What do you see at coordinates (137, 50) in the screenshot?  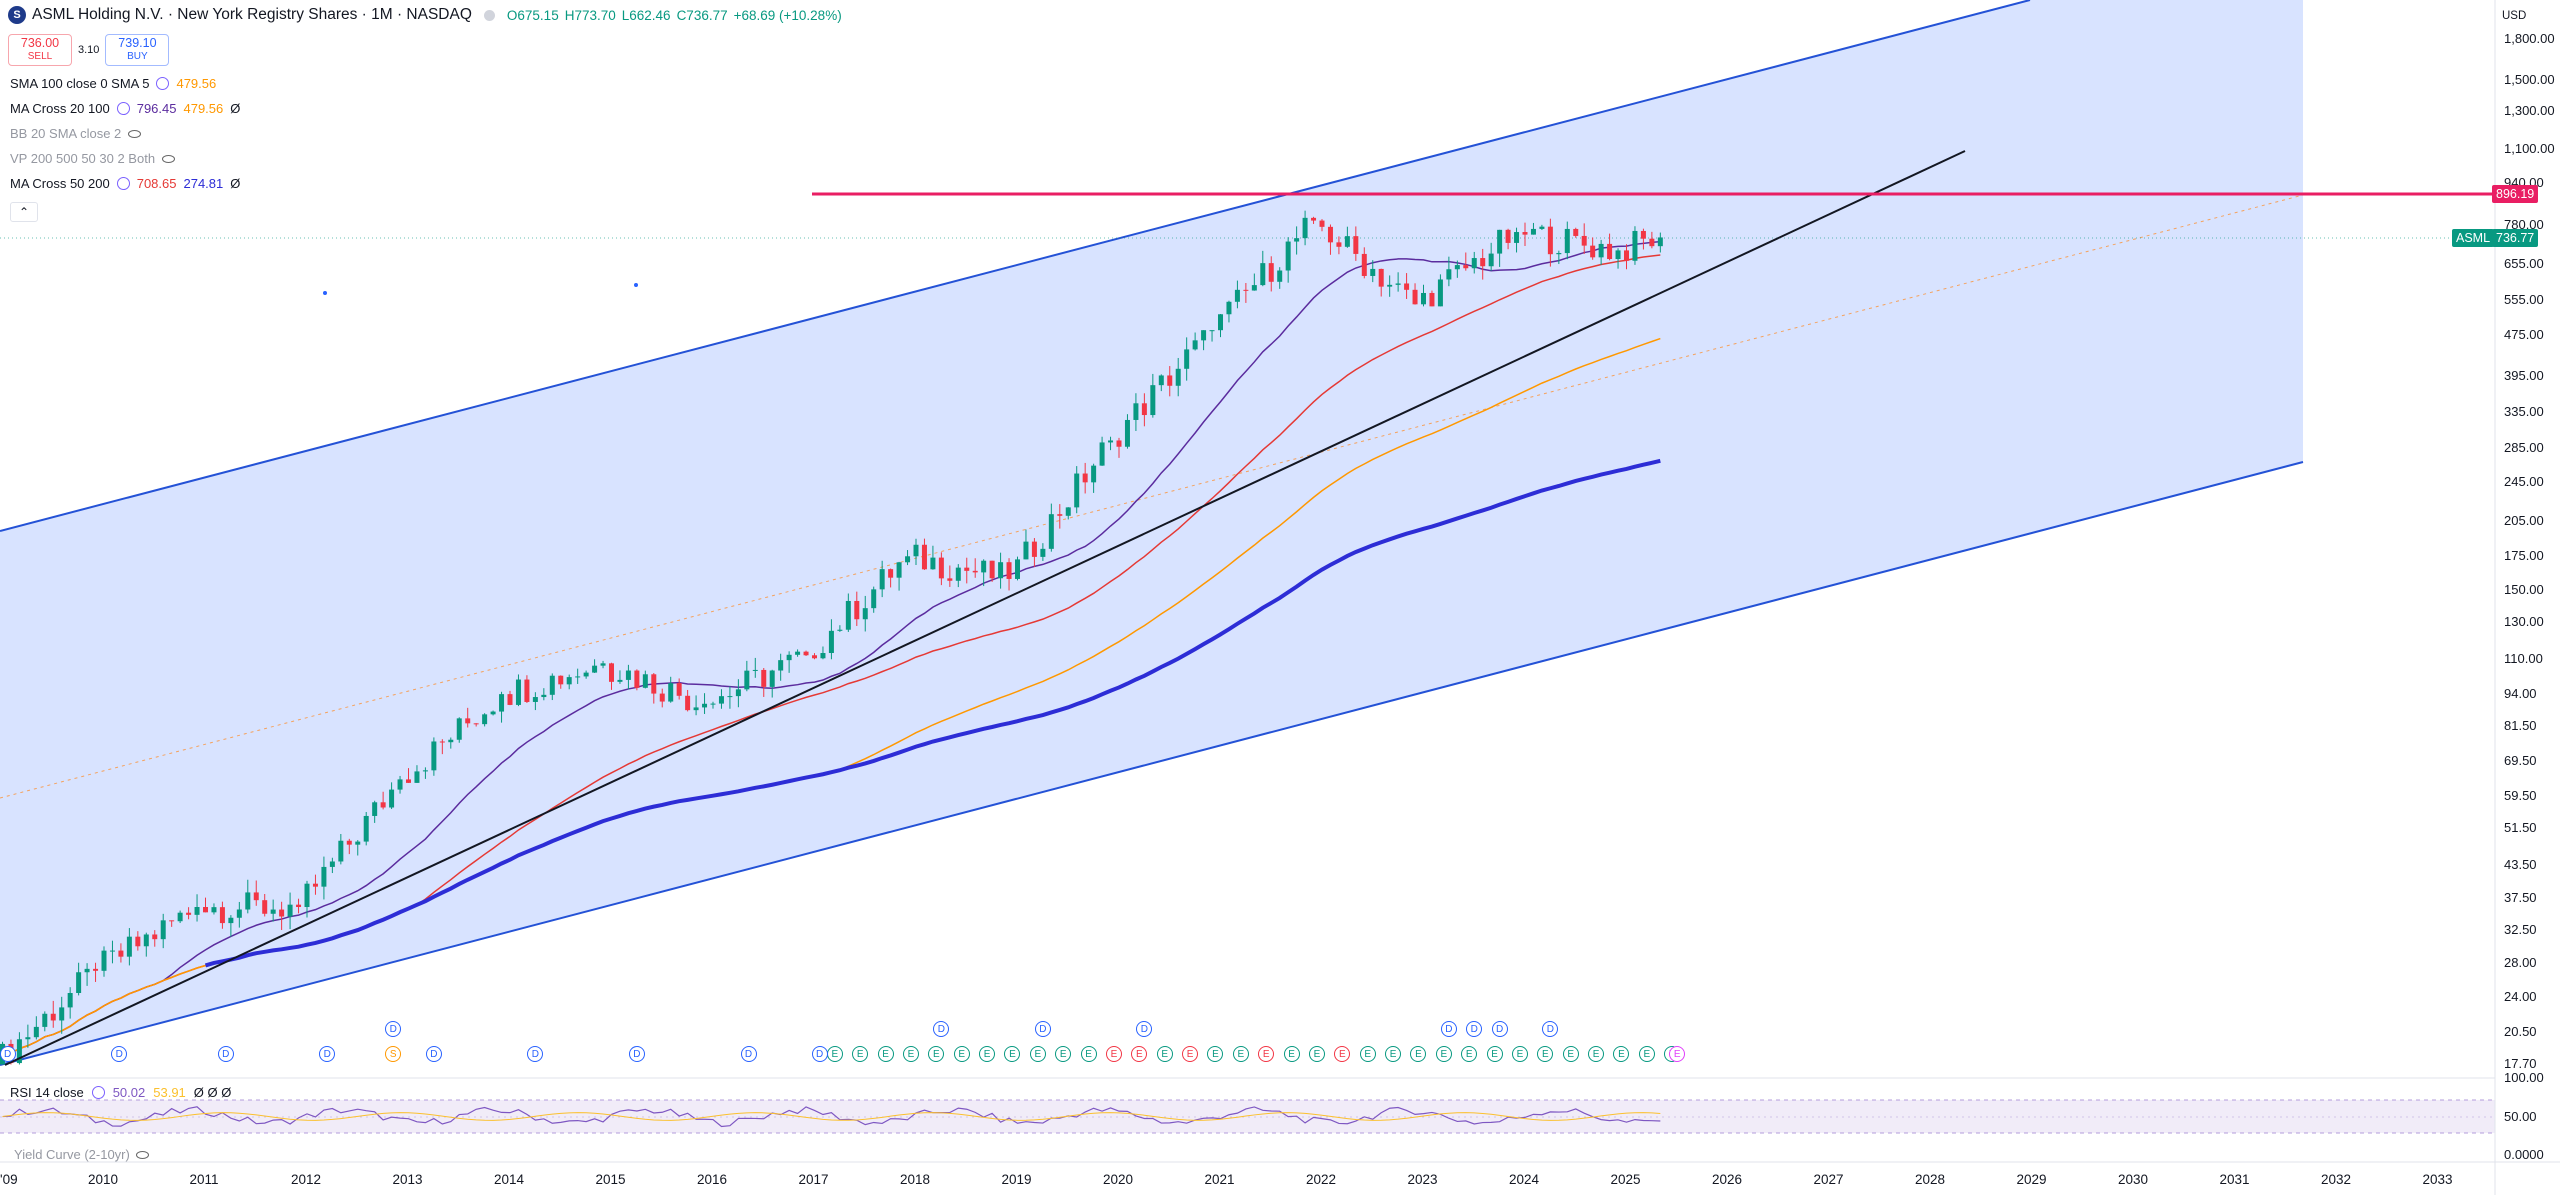 I see `buy-button: 739.10 BUY` at bounding box center [137, 50].